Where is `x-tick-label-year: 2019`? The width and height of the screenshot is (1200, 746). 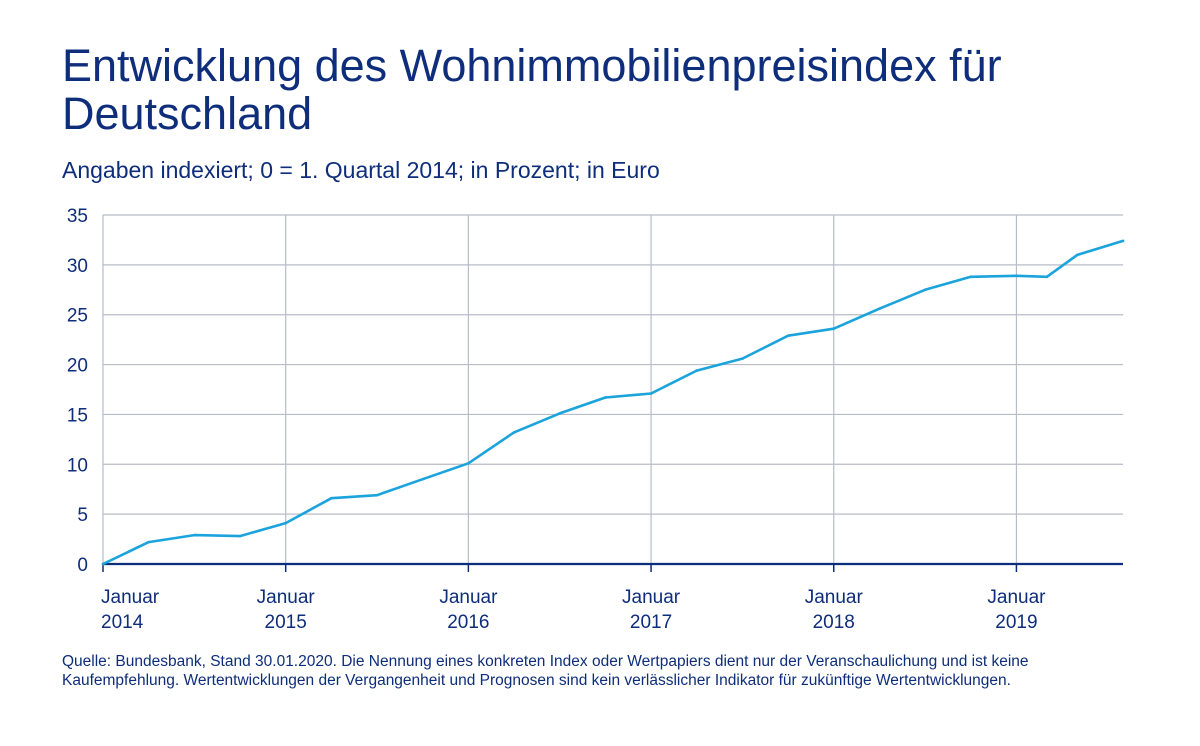 x-tick-label-year: 2019 is located at coordinates (1016, 622).